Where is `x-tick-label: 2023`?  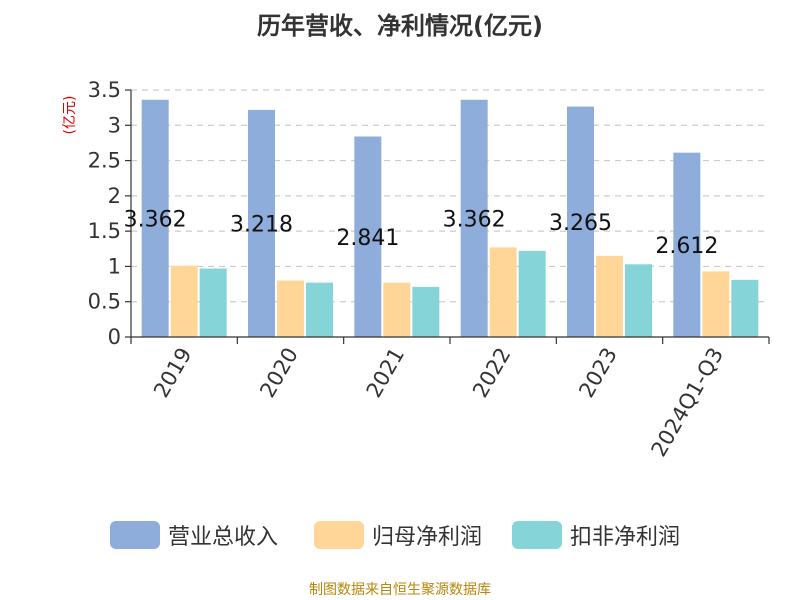
x-tick-label: 2023 is located at coordinates (598, 373).